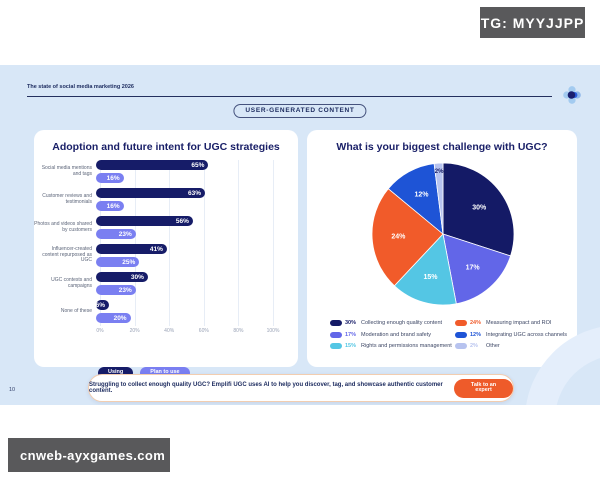 The width and height of the screenshot is (600, 480). I want to click on bar-using: 63%, so click(150, 193).